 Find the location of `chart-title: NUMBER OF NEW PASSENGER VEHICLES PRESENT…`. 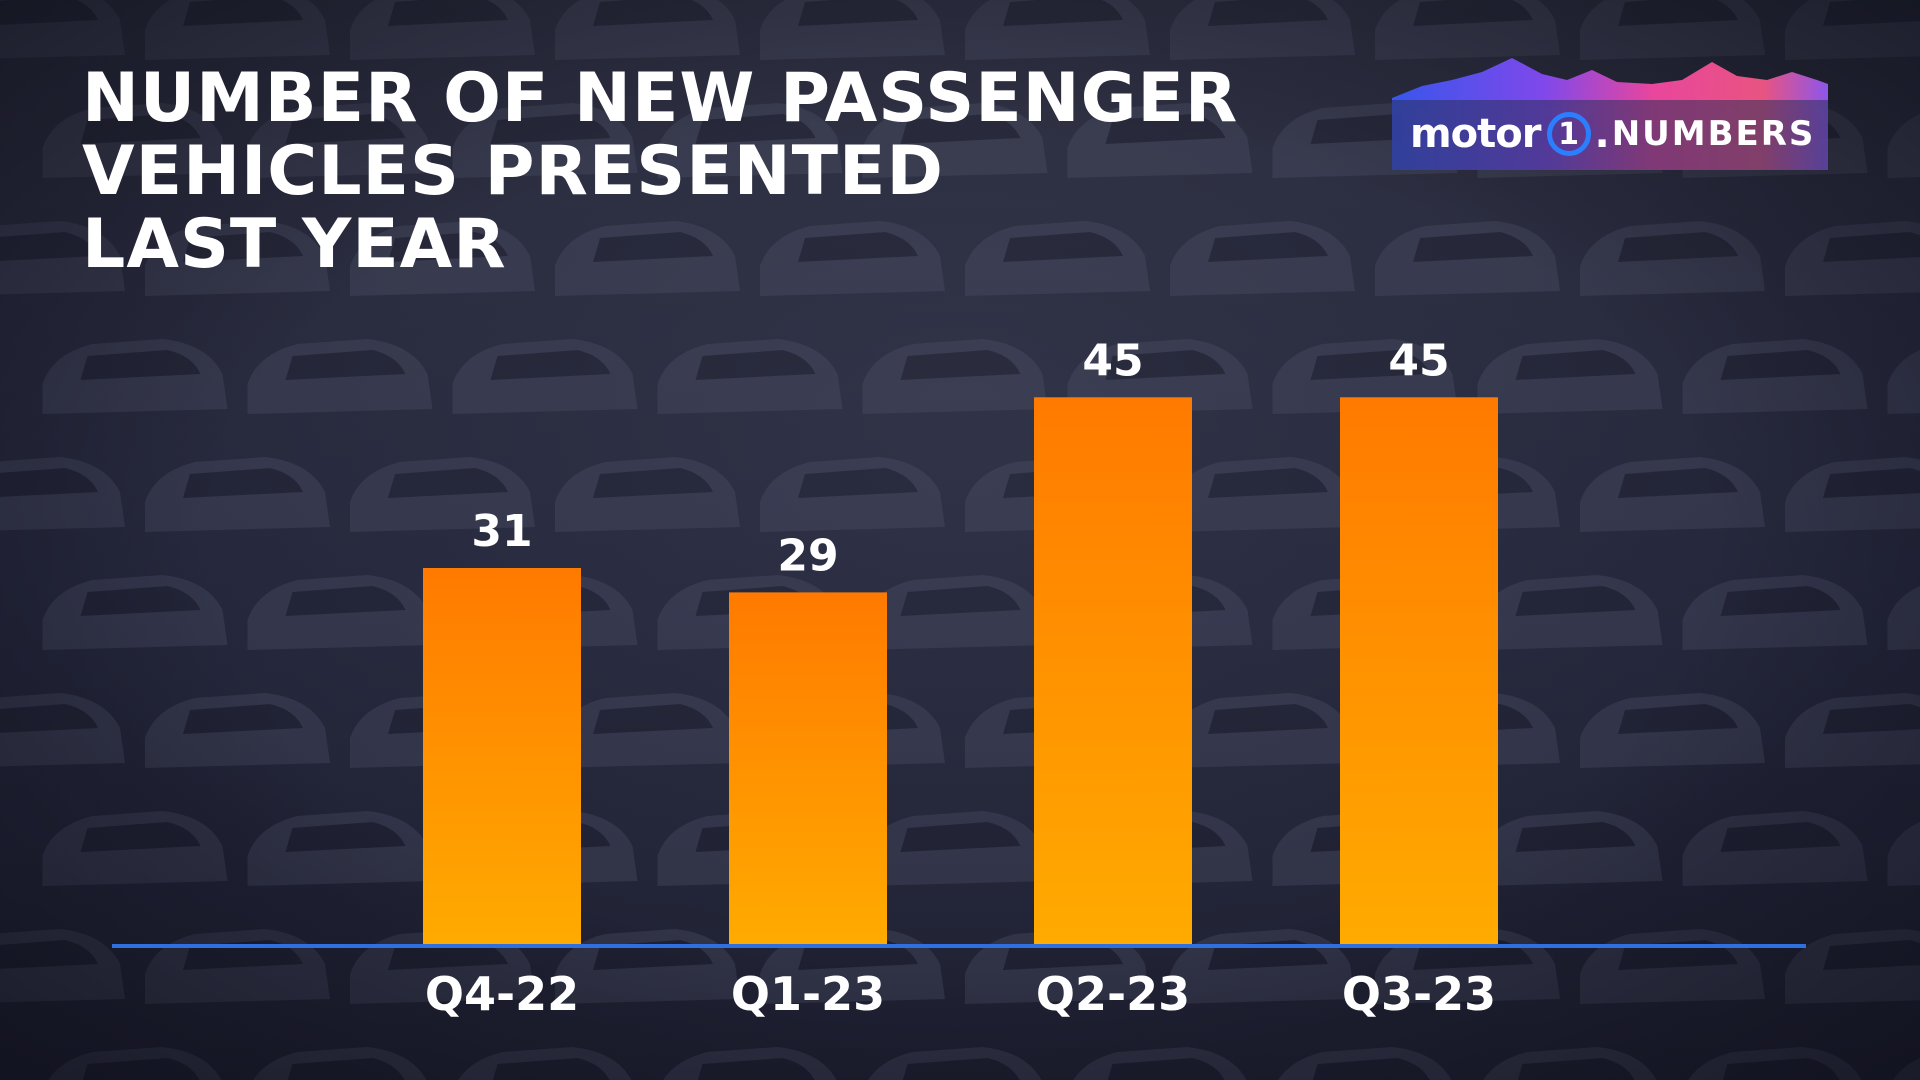

chart-title: NUMBER OF NEW PASSENGER VEHICLES PRESENT… is located at coordinates (660, 171).